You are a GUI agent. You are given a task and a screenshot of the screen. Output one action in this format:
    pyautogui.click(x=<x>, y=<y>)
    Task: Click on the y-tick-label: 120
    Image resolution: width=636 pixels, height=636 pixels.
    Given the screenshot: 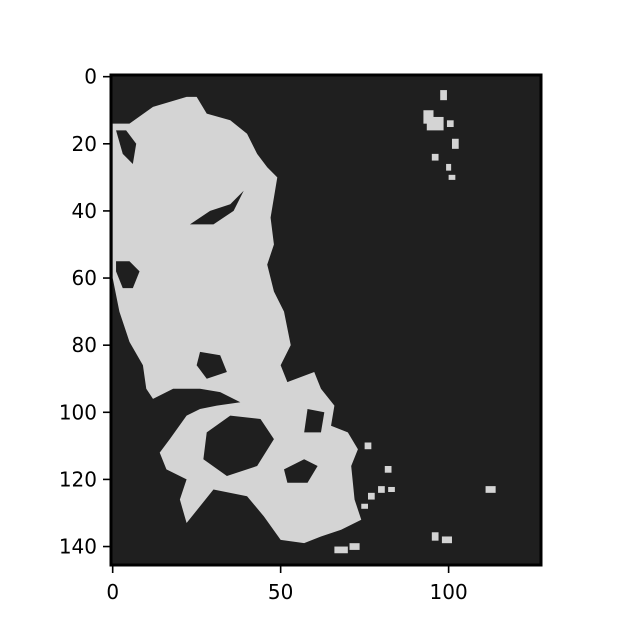 What is the action you would take?
    pyautogui.click(x=78, y=479)
    